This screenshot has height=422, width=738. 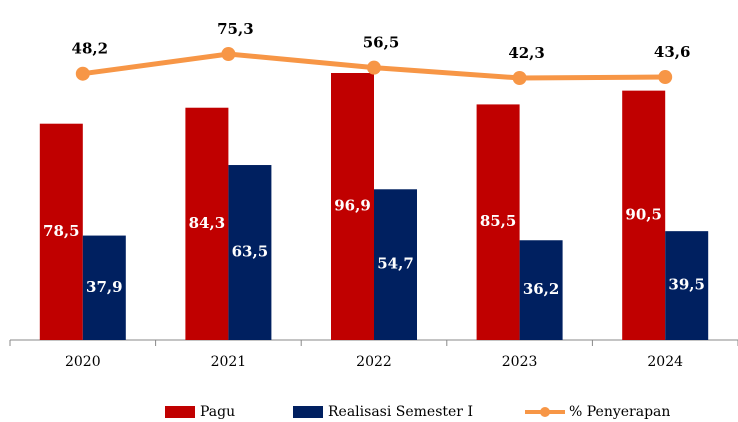 I want to click on line-value-label: 75,3, so click(x=235, y=29).